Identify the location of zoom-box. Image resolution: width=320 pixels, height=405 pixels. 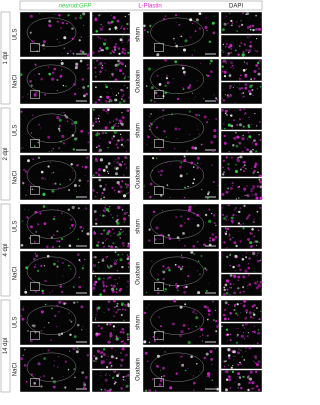
(159, 143).